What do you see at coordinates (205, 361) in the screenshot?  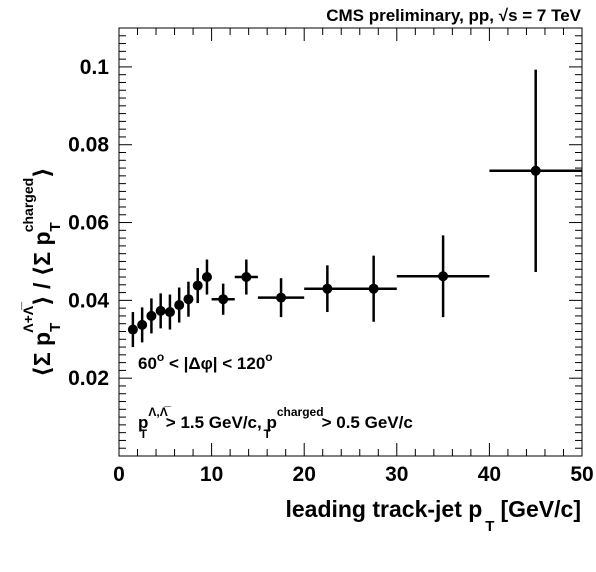 I see `annotation-dphi: 60o < |Δφ| < 120o` at bounding box center [205, 361].